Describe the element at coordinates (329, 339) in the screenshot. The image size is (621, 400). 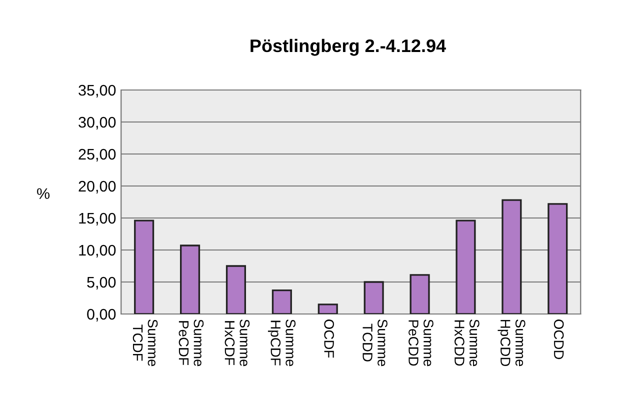
I see `x-tick-label: OCDF` at that location.